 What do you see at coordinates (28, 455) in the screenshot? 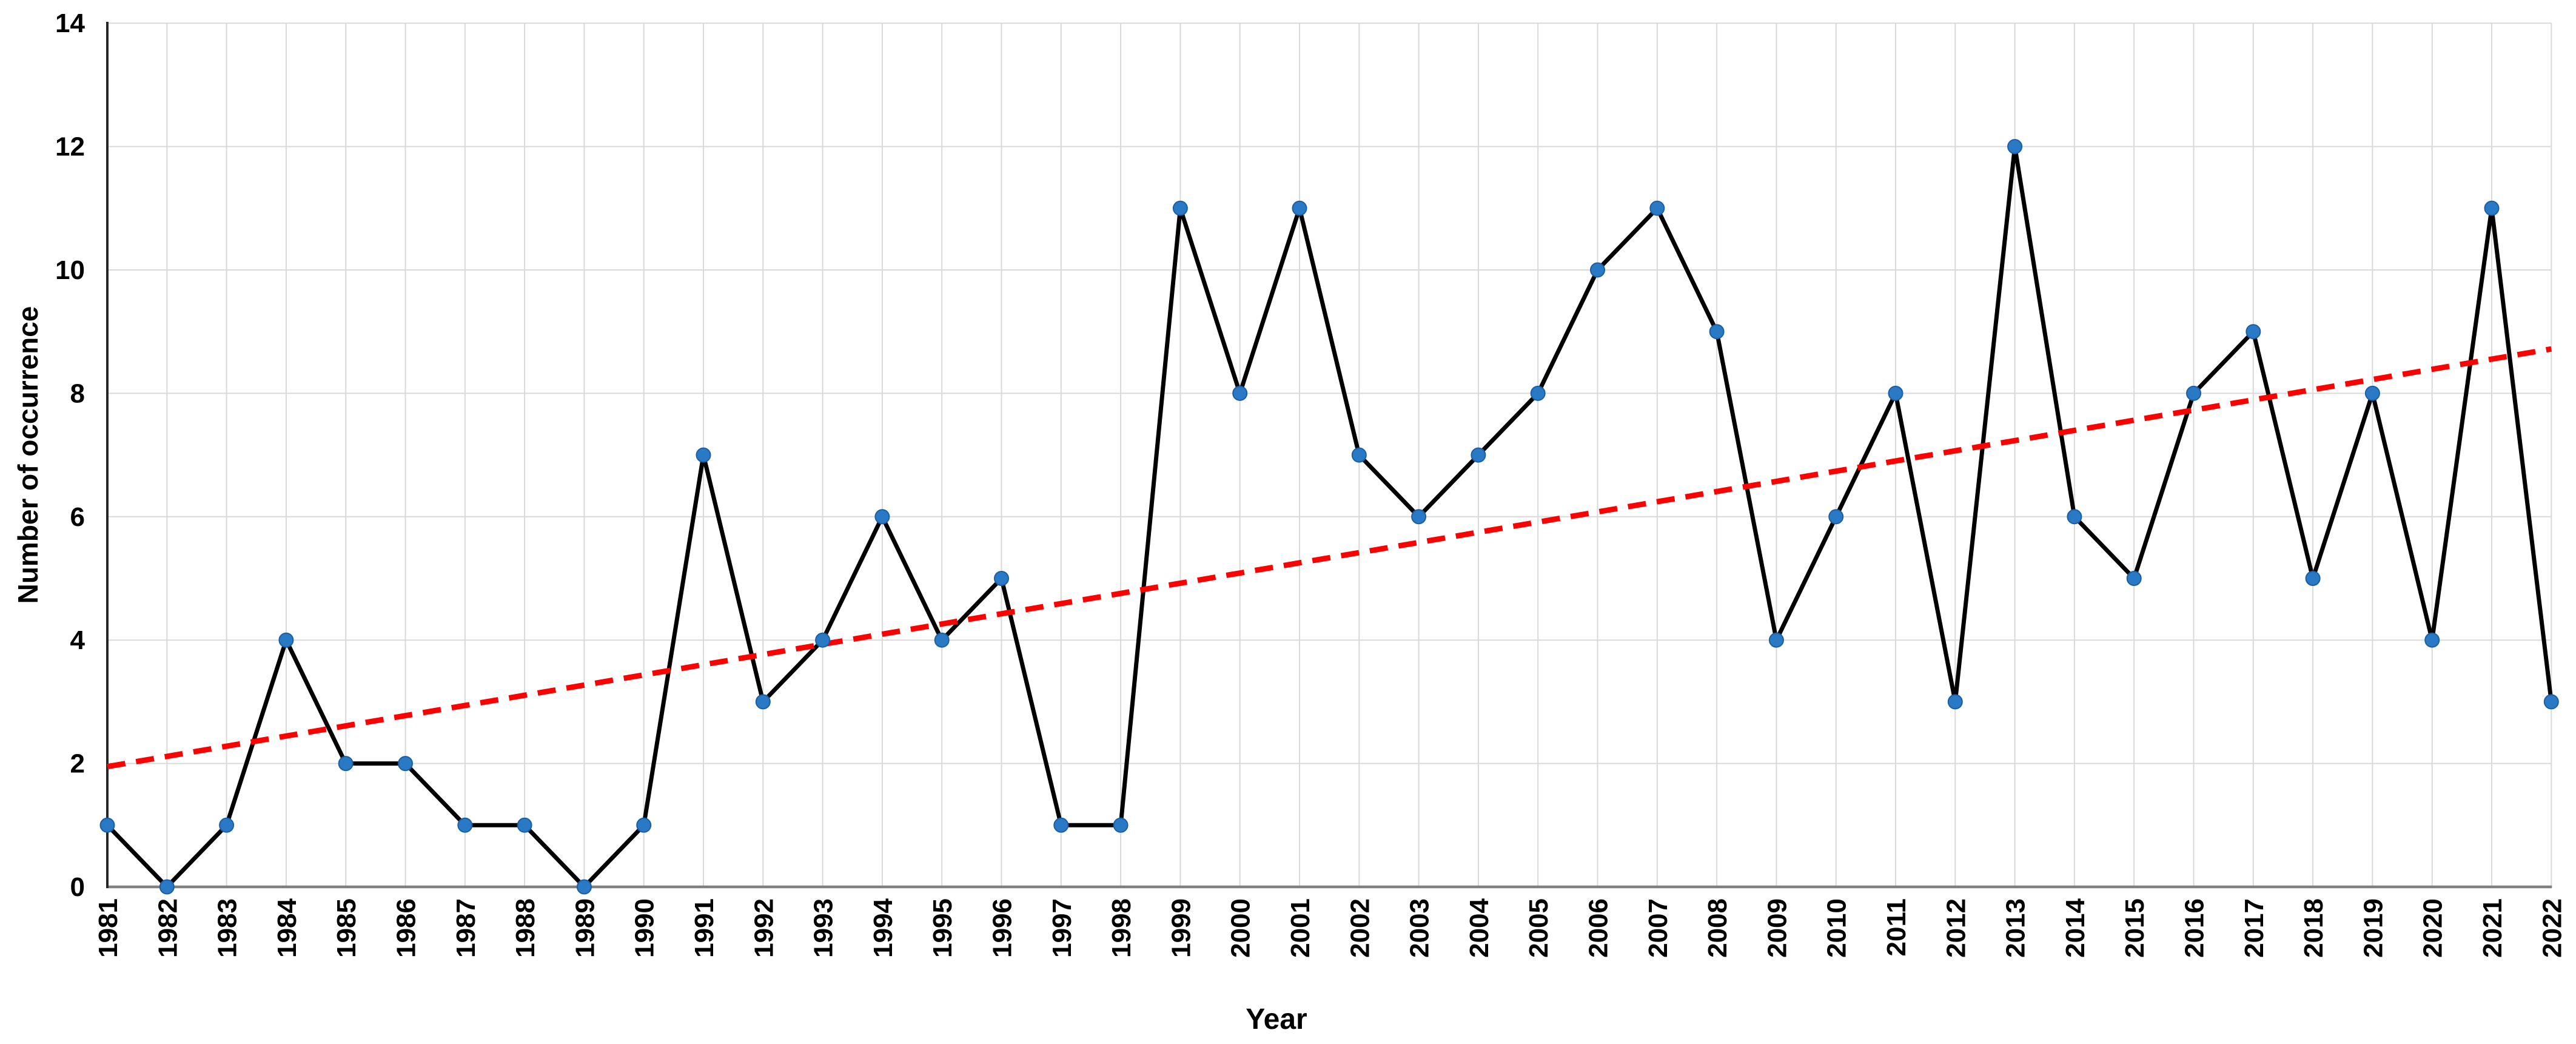
I see `y-axis-title: Number of occurrence` at bounding box center [28, 455].